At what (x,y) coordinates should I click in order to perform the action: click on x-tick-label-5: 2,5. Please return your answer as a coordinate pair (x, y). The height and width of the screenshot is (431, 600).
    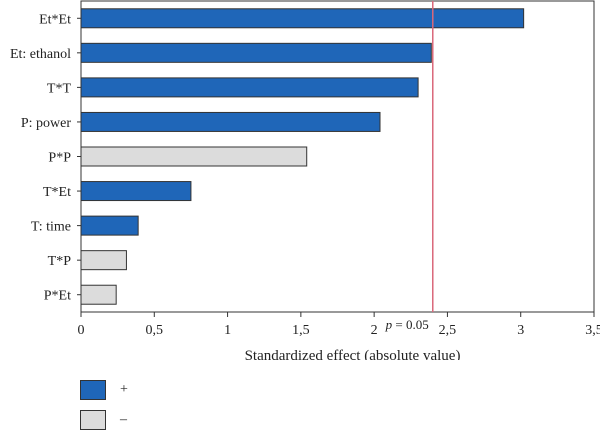
    Looking at the image, I should click on (448, 330).